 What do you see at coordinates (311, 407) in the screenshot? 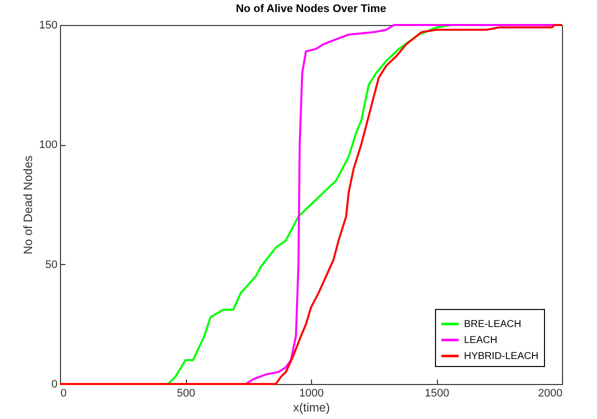
I see `x-axis-title: x(time)` at bounding box center [311, 407].